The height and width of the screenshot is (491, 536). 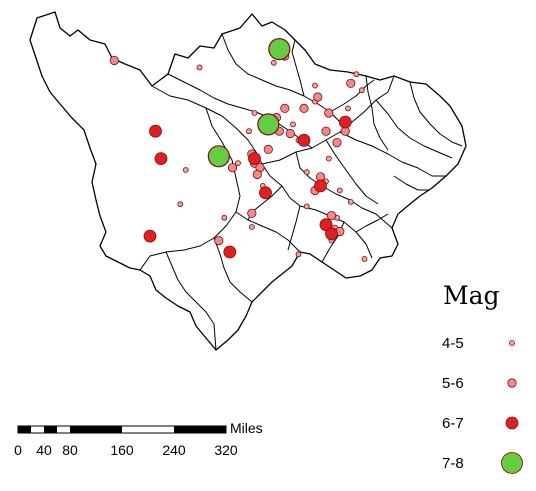 I want to click on scale-unit: Miles, so click(x=246, y=428).